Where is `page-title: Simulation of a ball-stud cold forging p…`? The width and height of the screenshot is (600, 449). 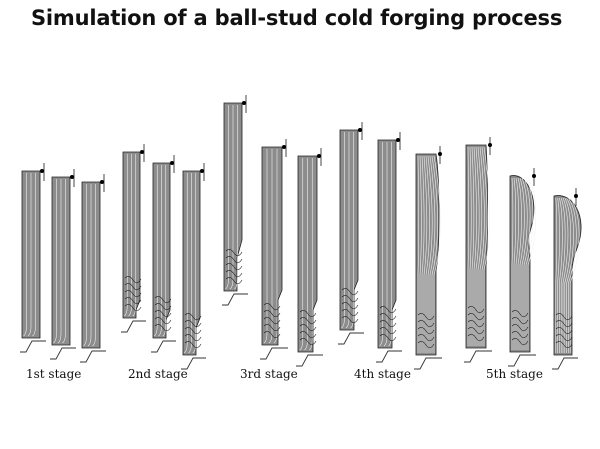
page-title: Simulation of a ball-stud cold forging p… is located at coordinates (297, 18).